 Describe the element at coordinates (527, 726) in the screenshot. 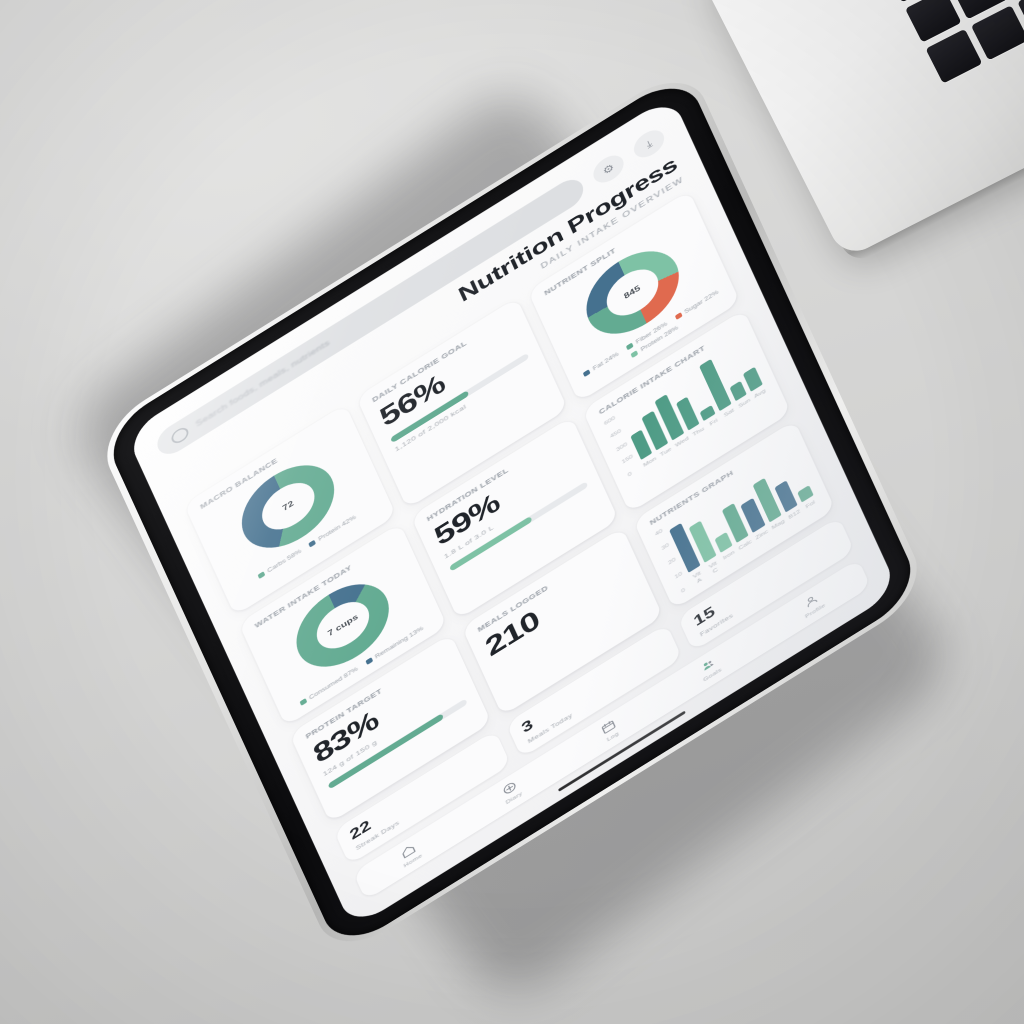

I see `stat-value: 3` at that location.